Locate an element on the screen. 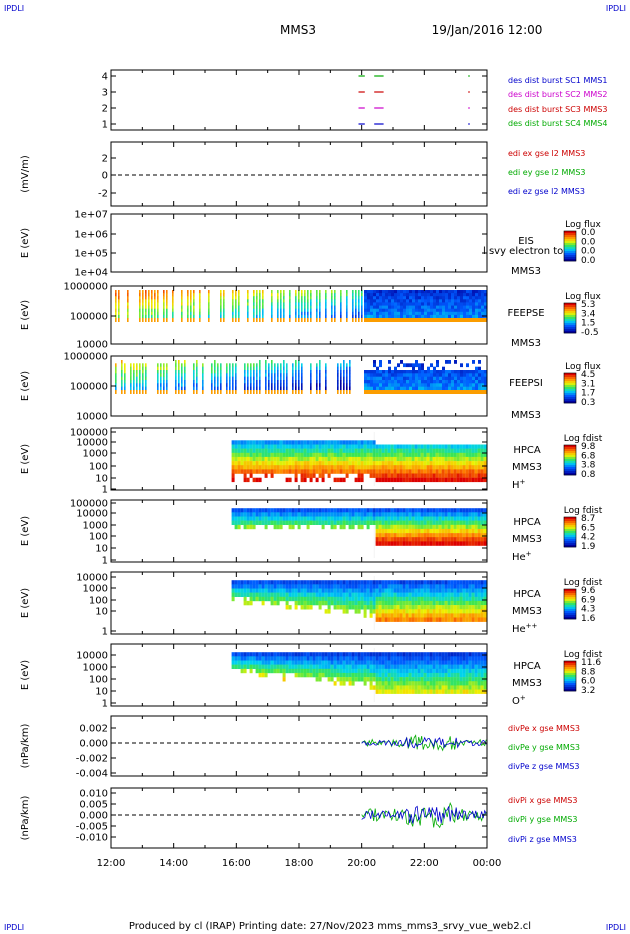  overlay-label: l svy electron to is located at coordinates (523, 251).